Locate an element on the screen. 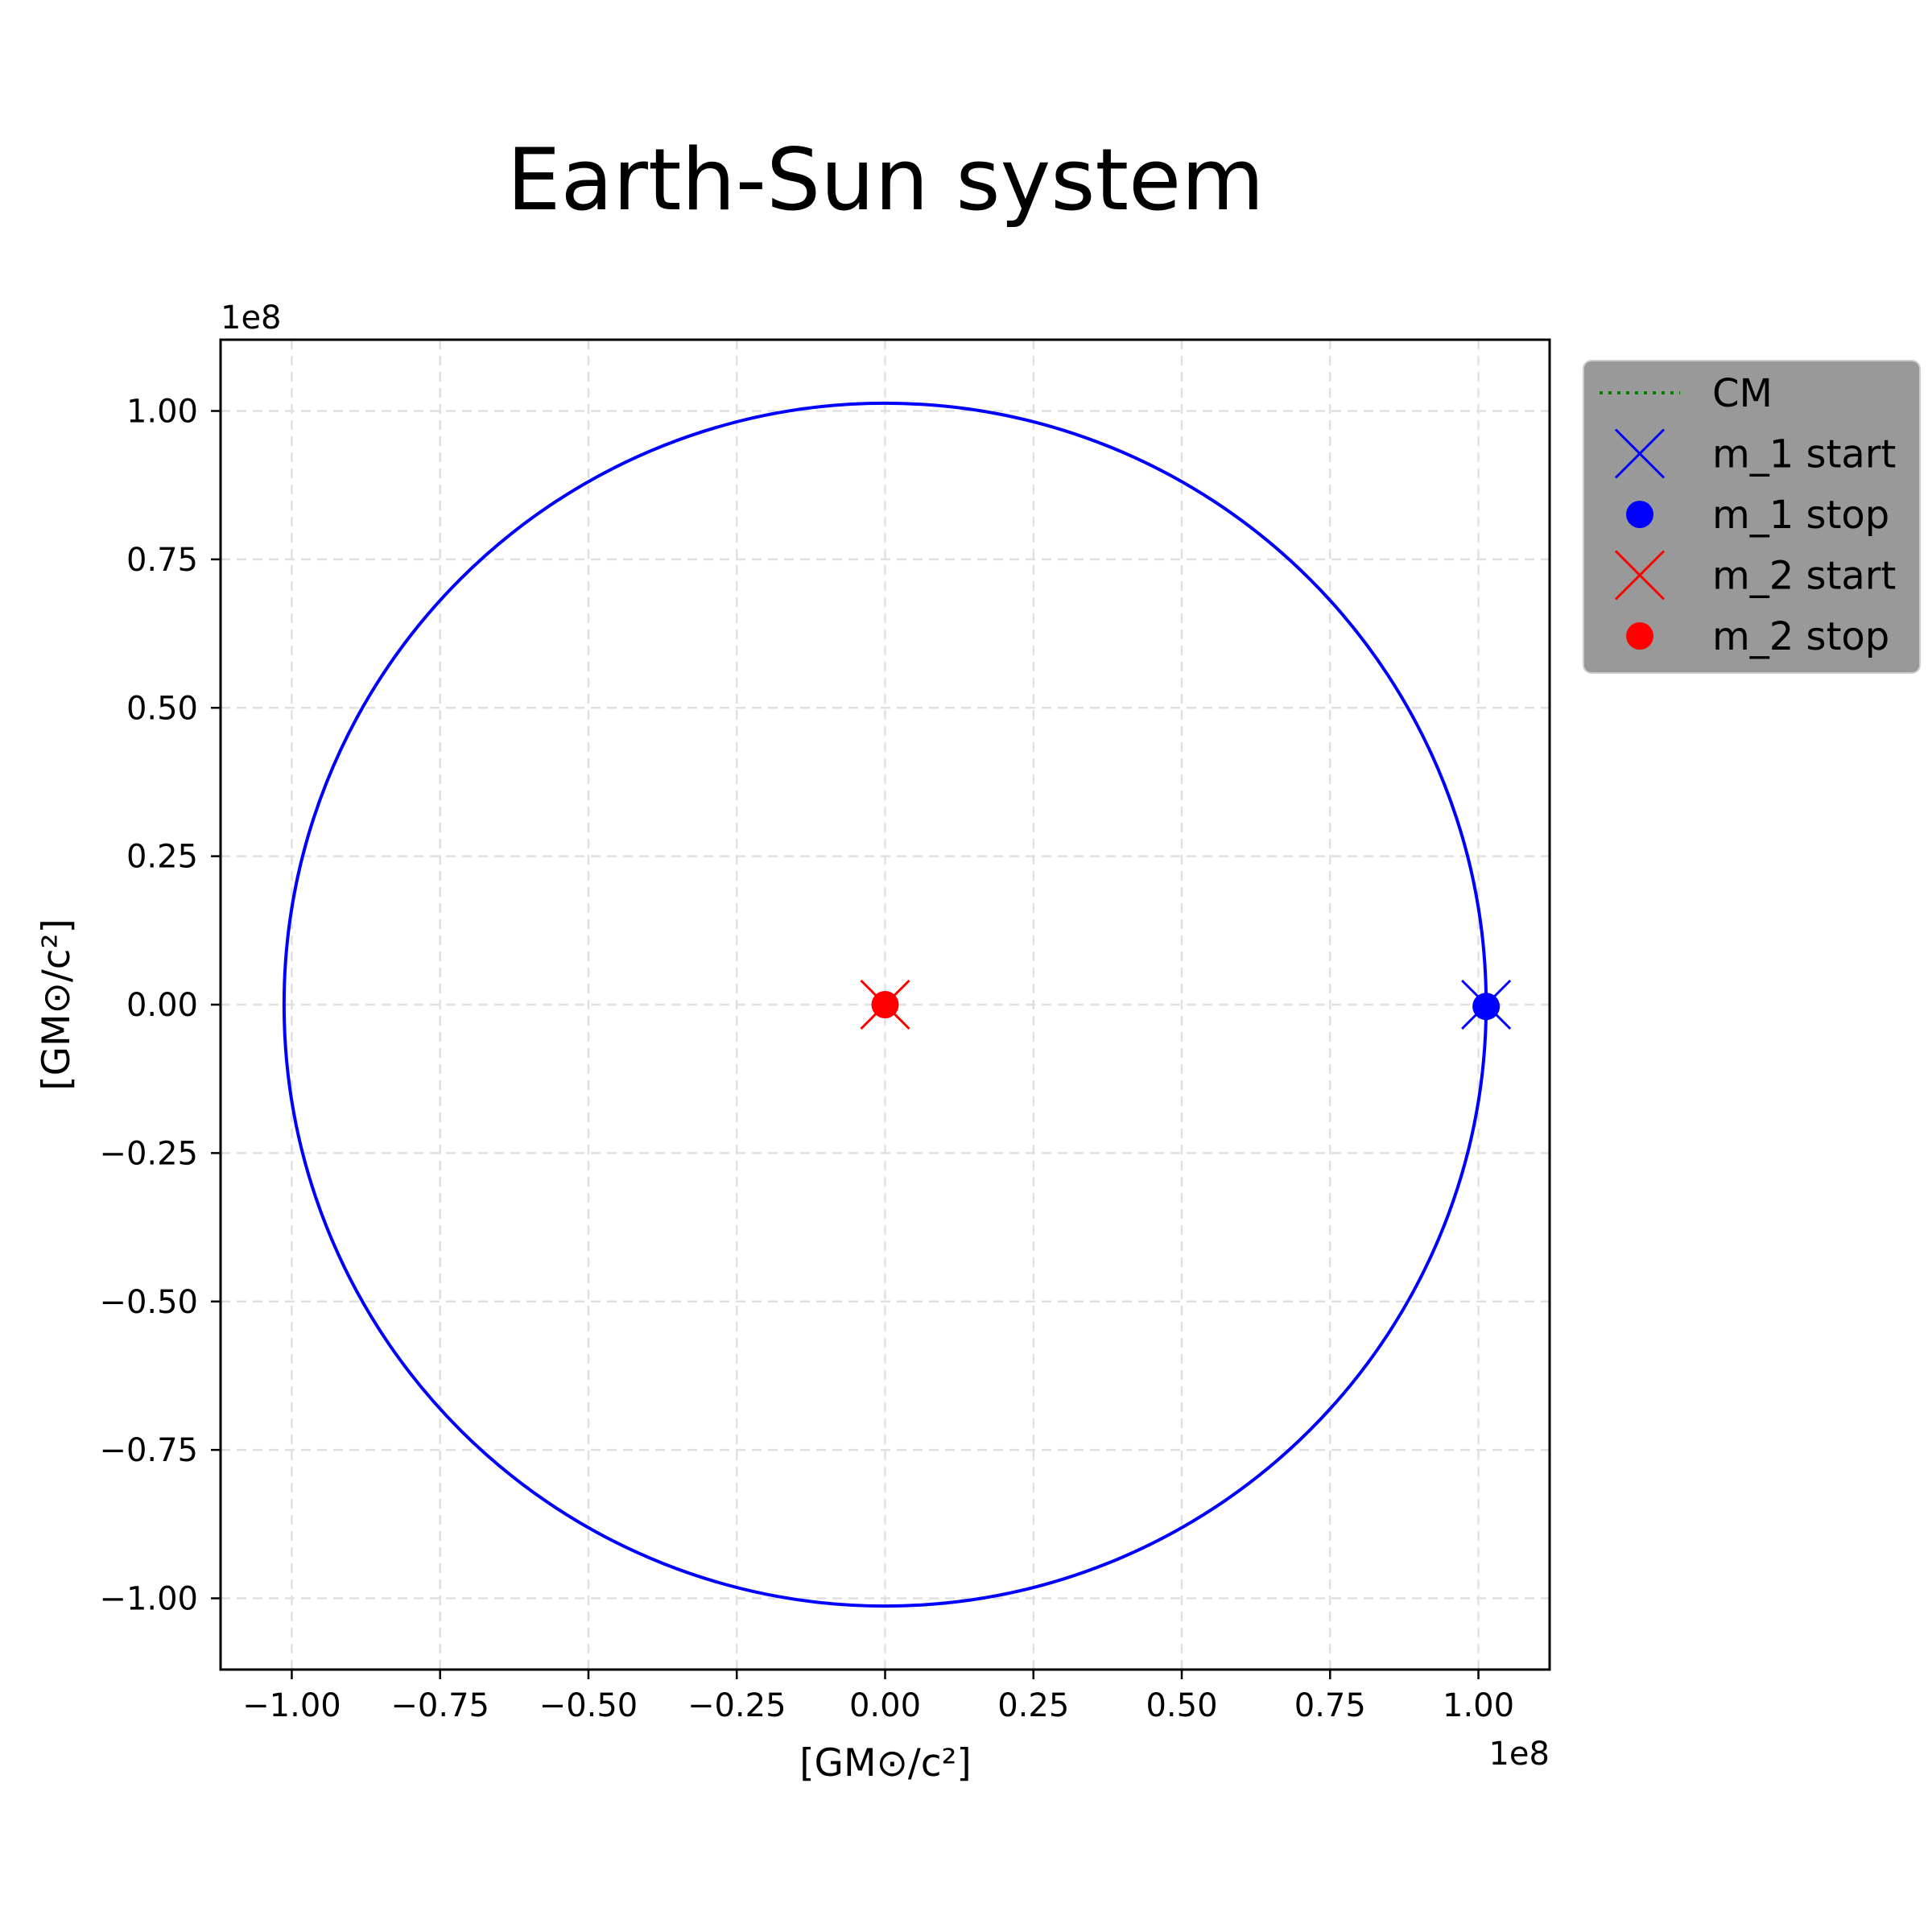  legend-label: m_1 stop is located at coordinates (1800, 515).